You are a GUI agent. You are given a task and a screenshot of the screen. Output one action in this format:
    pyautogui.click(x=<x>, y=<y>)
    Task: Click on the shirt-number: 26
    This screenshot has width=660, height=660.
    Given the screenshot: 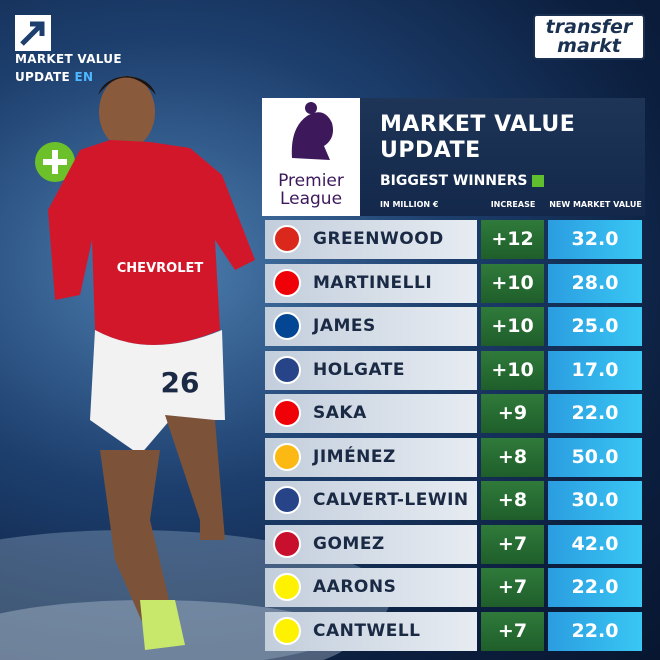 What is the action you would take?
    pyautogui.click(x=180, y=382)
    